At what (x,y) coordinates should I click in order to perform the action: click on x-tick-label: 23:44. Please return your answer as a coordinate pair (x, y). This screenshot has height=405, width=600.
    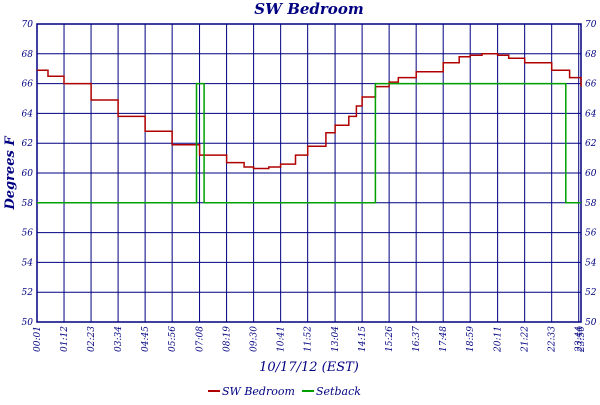
    Looking at the image, I should click on (580, 339).